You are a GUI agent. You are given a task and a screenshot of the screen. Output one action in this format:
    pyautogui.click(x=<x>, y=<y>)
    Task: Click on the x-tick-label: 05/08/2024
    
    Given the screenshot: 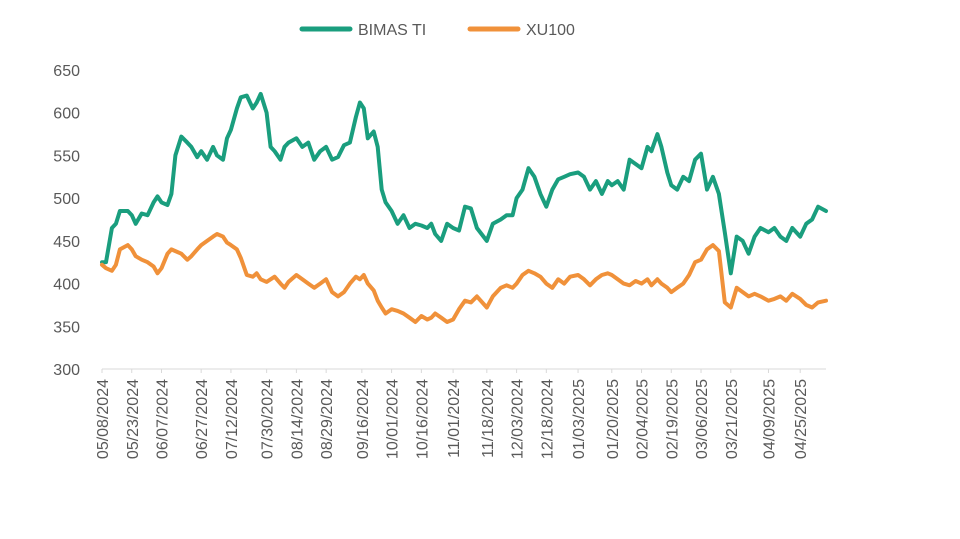 What is the action you would take?
    pyautogui.click(x=103, y=419)
    